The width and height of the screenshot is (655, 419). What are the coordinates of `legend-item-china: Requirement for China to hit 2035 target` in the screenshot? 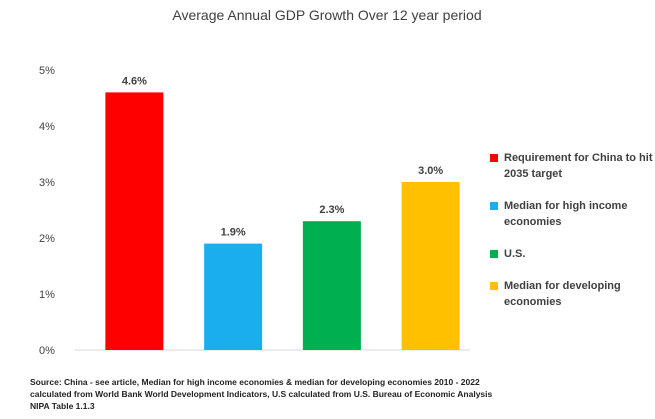 It's located at (572, 166).